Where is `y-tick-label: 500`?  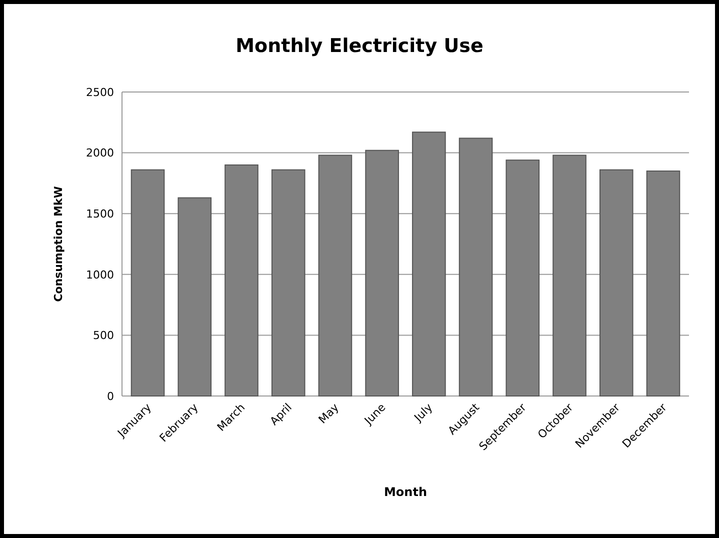
y-tick-label: 500 is located at coordinates (103, 335).